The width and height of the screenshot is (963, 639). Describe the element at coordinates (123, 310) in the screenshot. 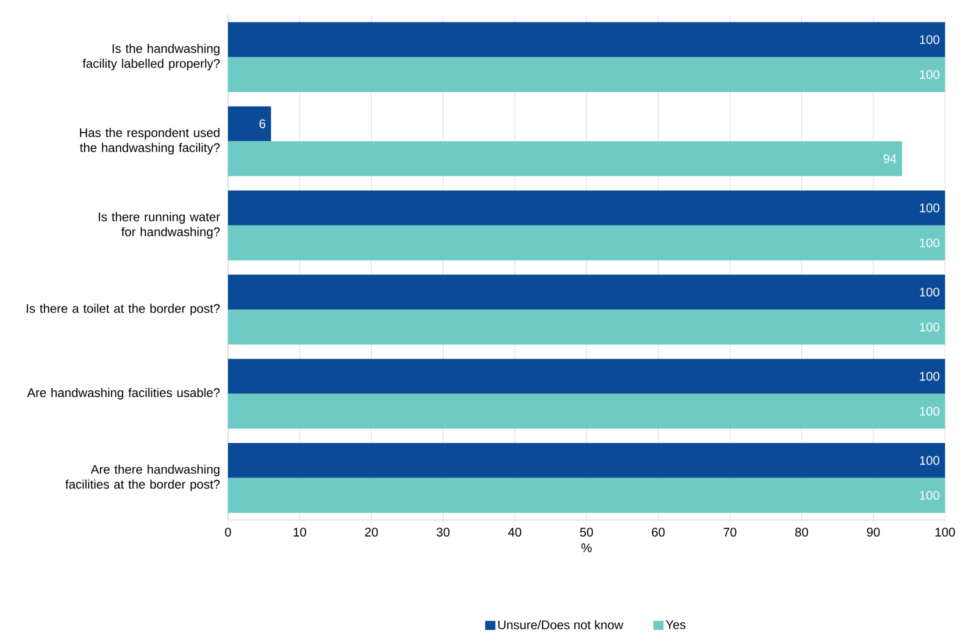

I see `y-tick-label: Is there a toilet at the border post?` at that location.